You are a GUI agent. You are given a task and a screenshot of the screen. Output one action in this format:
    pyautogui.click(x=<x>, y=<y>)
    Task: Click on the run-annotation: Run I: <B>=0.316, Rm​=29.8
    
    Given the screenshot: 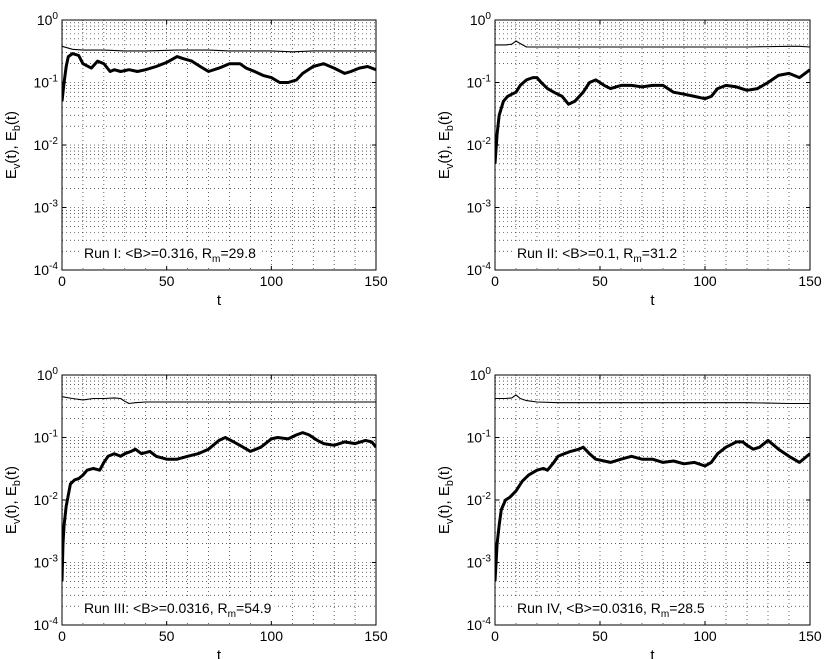 What is the action you would take?
    pyautogui.click(x=170, y=255)
    